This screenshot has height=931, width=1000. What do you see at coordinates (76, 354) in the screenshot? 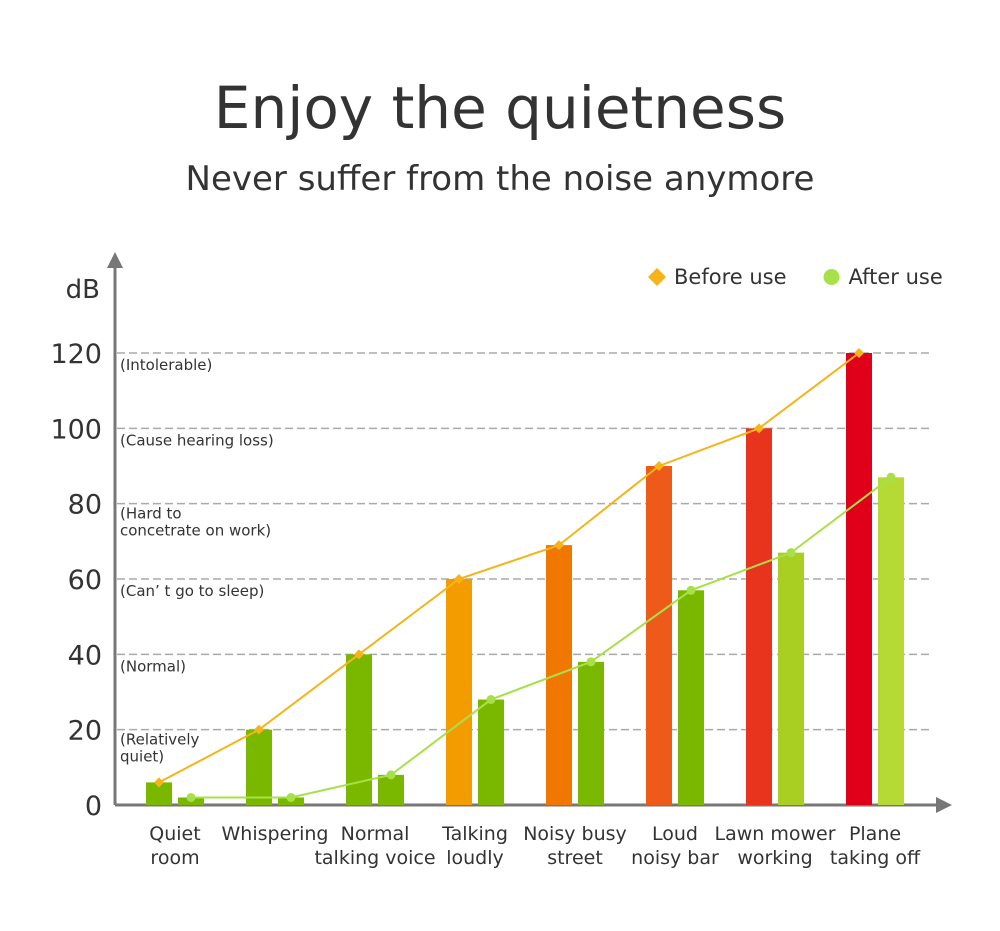
I see `y-tick-label: 120` at bounding box center [76, 354].